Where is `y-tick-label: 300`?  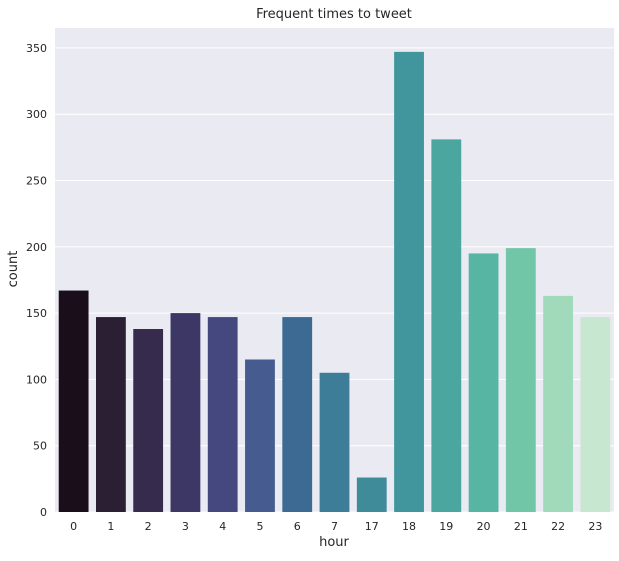
y-tick-label: 300 is located at coordinates (36, 114).